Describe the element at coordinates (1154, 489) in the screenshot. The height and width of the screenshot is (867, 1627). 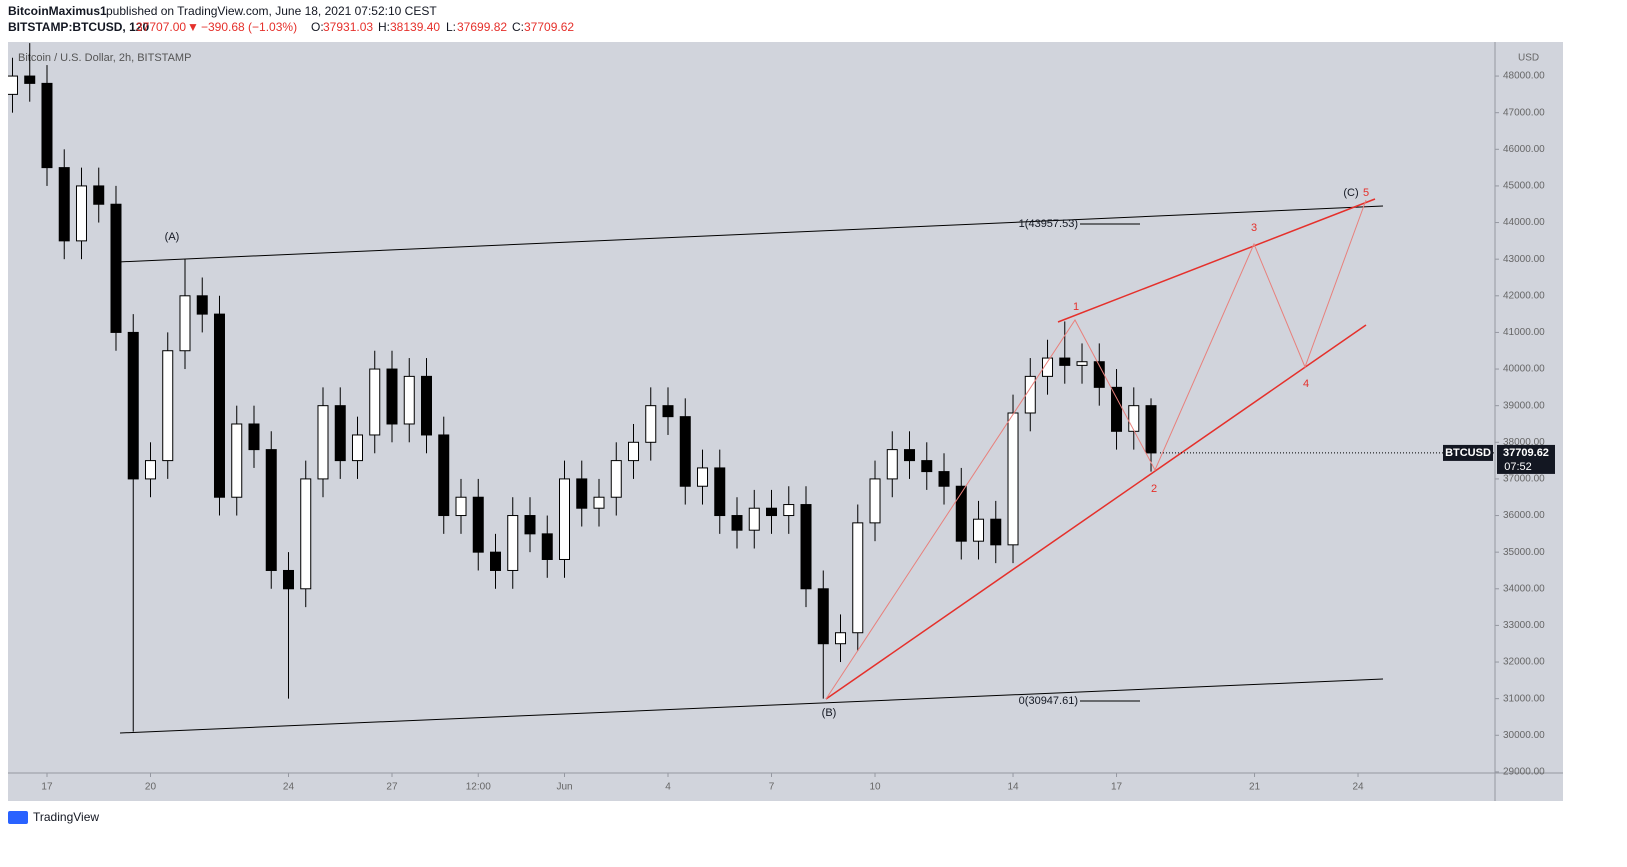
I see `wave-2: 2` at that location.